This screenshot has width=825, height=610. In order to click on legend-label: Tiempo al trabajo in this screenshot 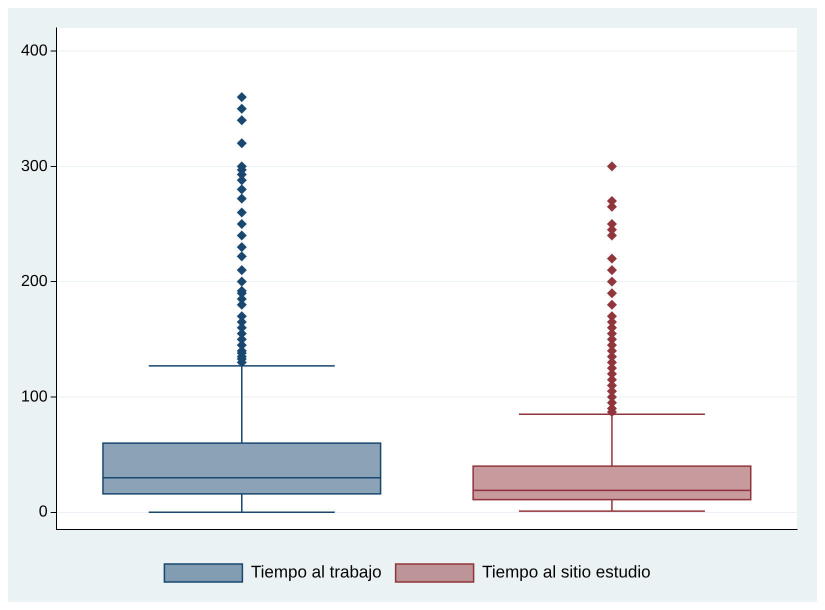, I will do `click(316, 572)`.